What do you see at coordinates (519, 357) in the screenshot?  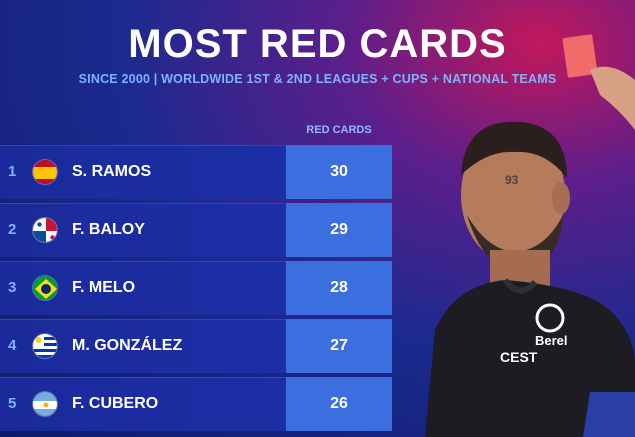 I see `jersey-sponsor-text-2: CEST` at bounding box center [519, 357].